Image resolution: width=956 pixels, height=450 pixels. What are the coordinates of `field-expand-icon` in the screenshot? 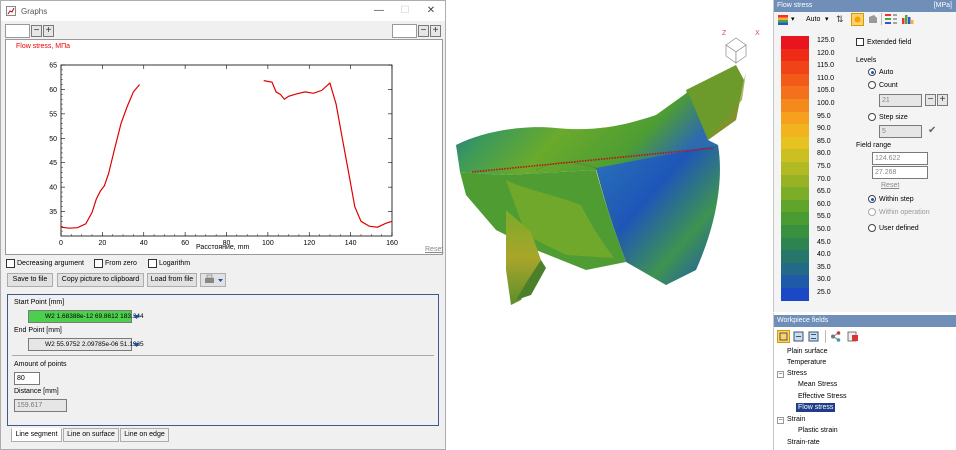 It's located at (798, 337).